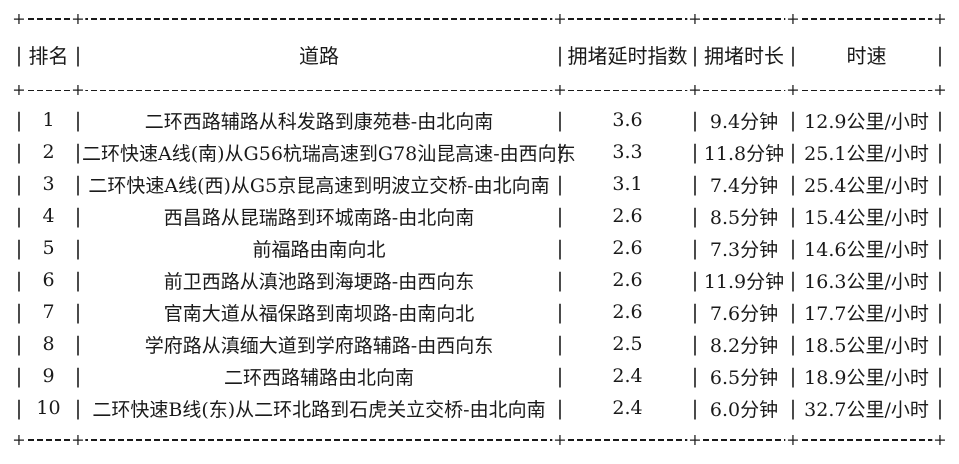 The image size is (959, 464). Describe the element at coordinates (48, 152) in the screenshot. I see `cell-rank: 2` at that location.